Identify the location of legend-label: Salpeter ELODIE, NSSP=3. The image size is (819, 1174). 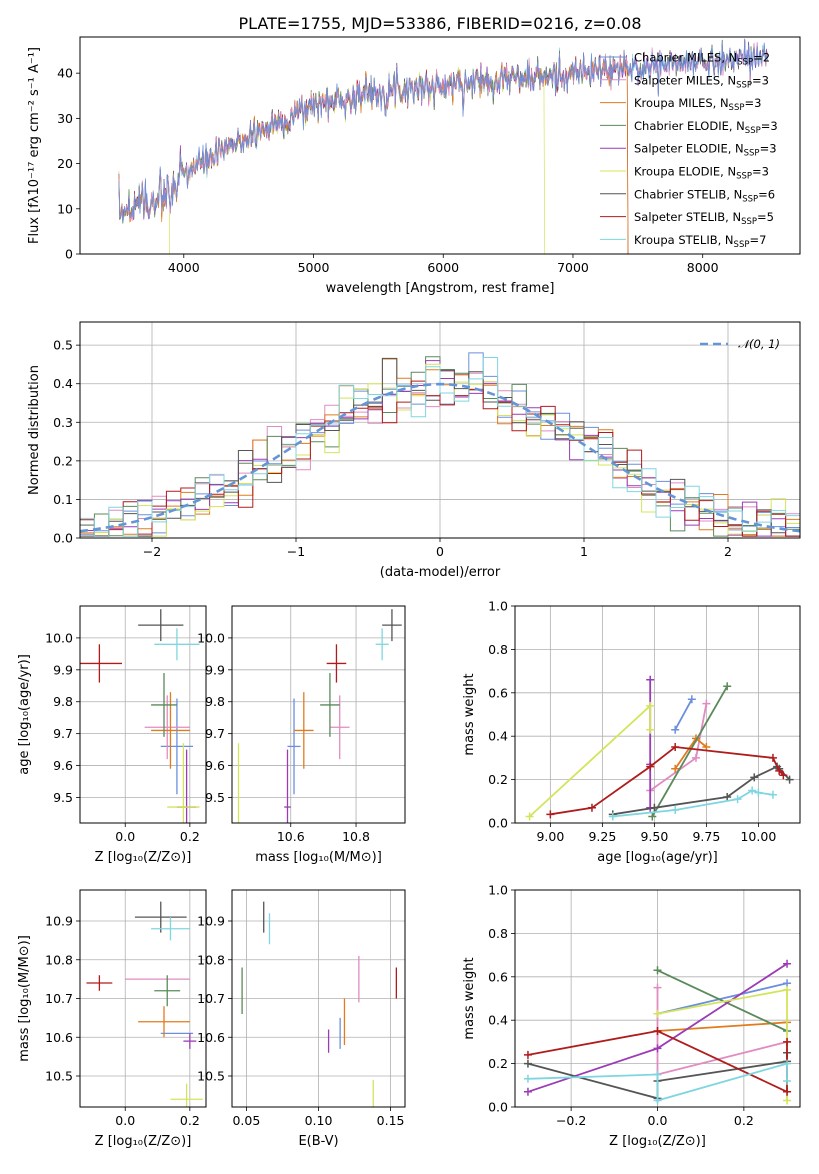
(705, 150).